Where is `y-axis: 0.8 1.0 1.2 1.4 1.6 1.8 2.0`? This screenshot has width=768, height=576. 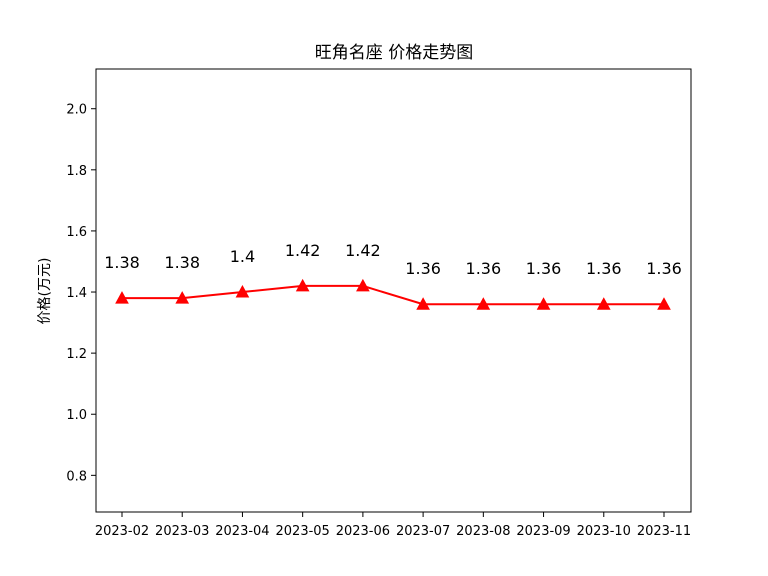 y-axis: 0.8 1.0 1.2 1.4 1.6 1.8 2.0 is located at coordinates (81, 293).